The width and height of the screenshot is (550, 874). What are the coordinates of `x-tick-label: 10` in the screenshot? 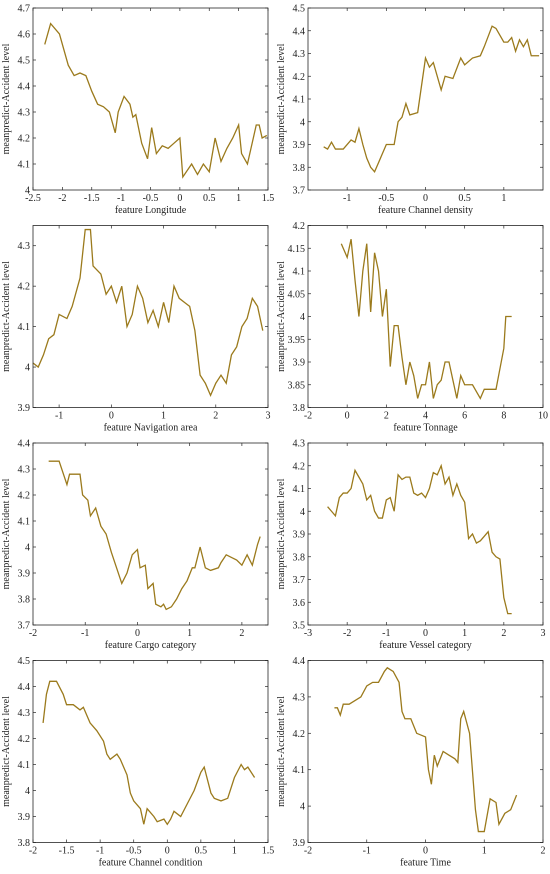 It's located at (543, 416).